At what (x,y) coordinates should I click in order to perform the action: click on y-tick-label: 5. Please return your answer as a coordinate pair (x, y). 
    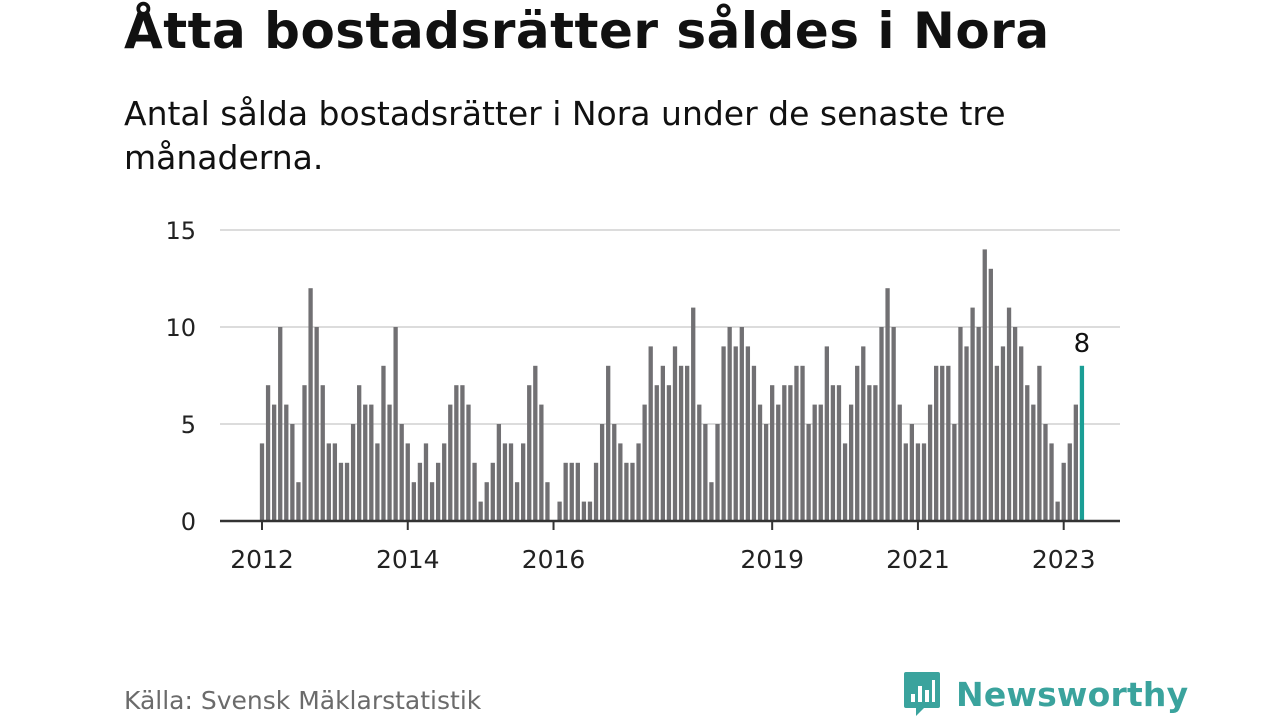
    Looking at the image, I should click on (188, 425).